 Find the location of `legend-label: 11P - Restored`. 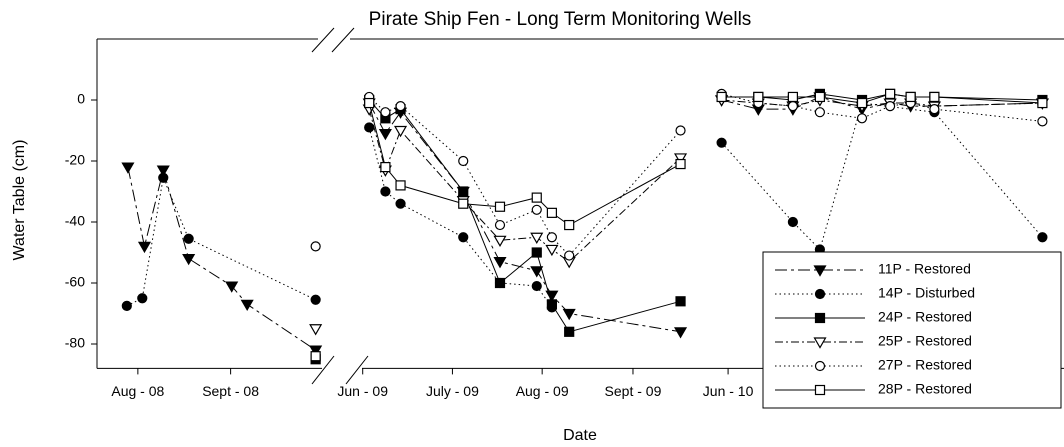

legend-label: 11P - Restored is located at coordinates (924, 269).